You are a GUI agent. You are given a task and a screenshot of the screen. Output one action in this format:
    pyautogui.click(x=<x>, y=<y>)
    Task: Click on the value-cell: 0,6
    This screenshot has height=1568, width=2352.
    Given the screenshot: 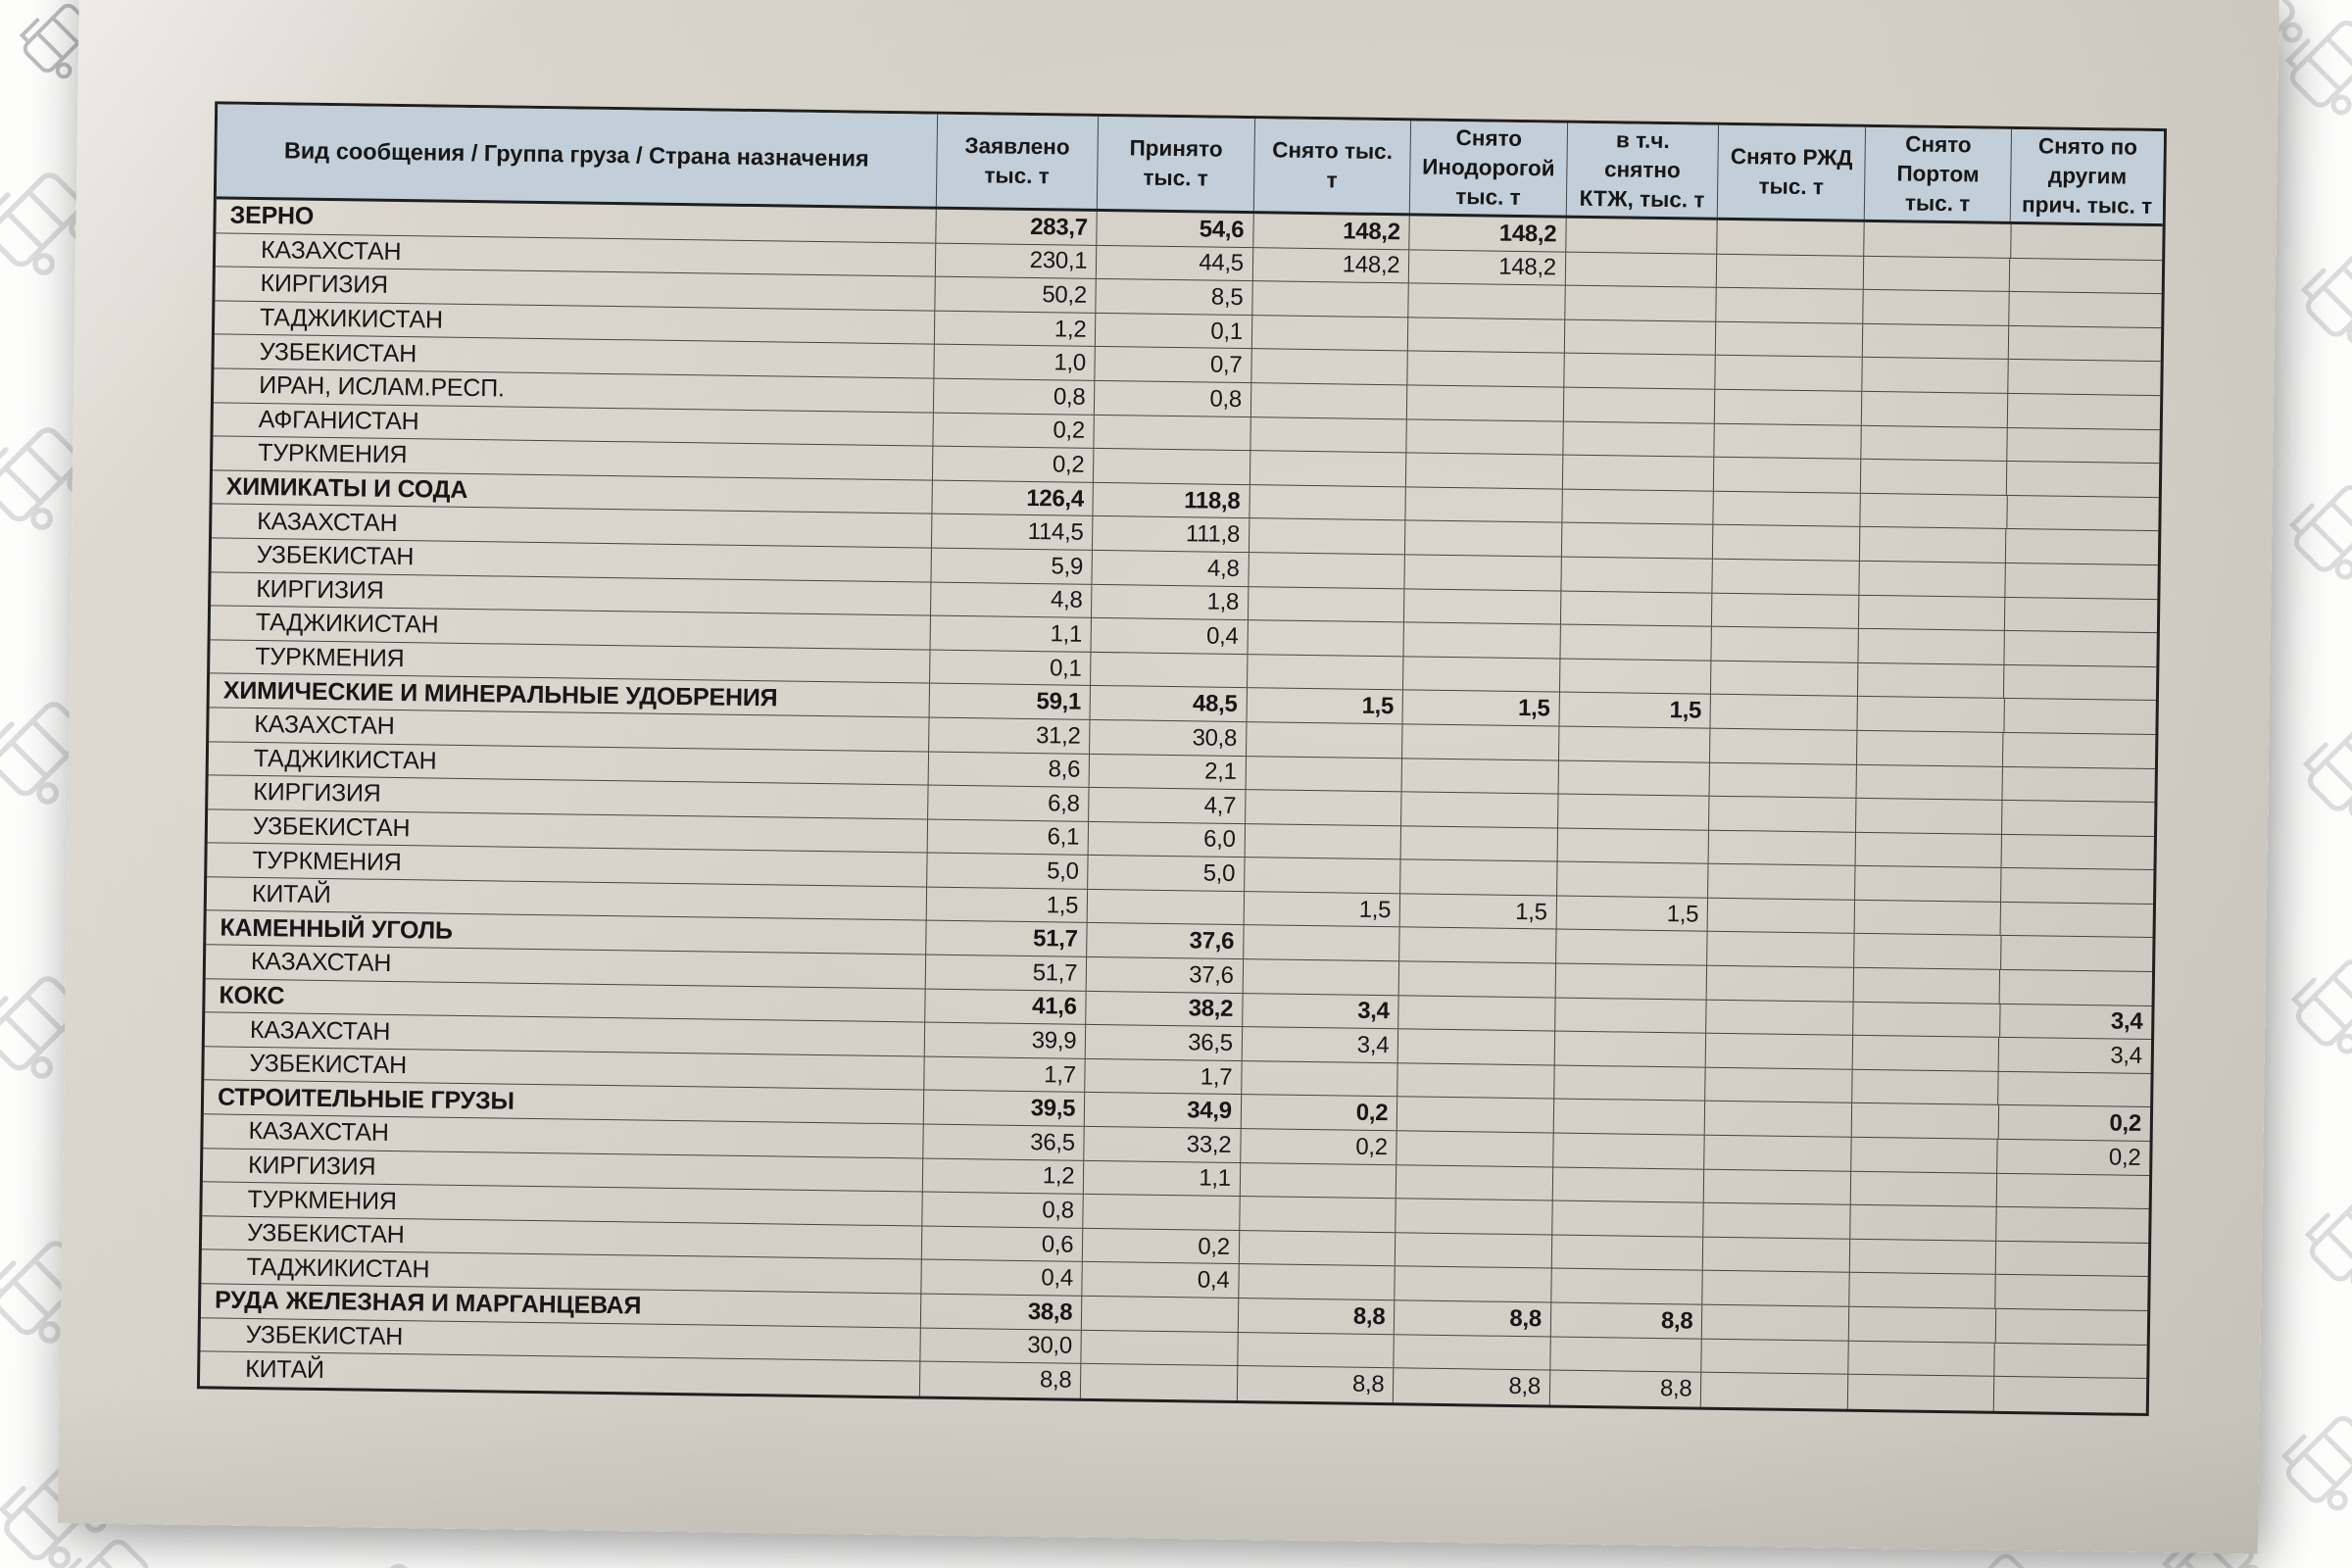 What is the action you would take?
    pyautogui.click(x=1002, y=1244)
    